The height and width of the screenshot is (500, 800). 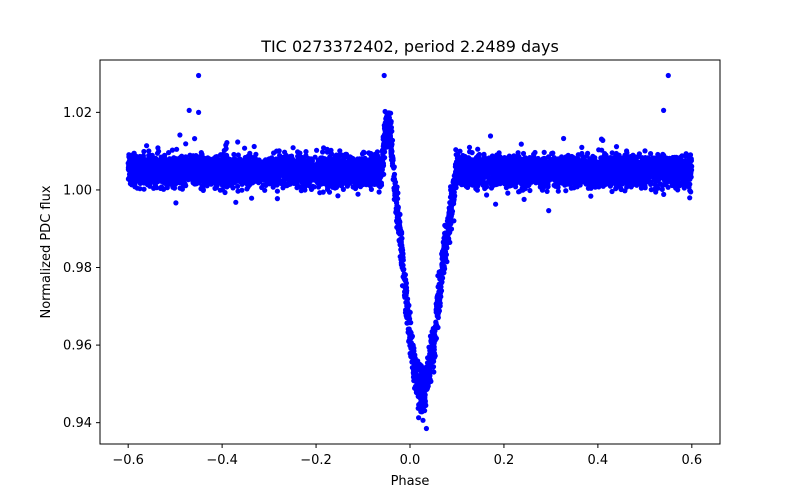 What do you see at coordinates (409, 46) in the screenshot?
I see `chart-title: TIC 0273372402, period 2.2489 days` at bounding box center [409, 46].